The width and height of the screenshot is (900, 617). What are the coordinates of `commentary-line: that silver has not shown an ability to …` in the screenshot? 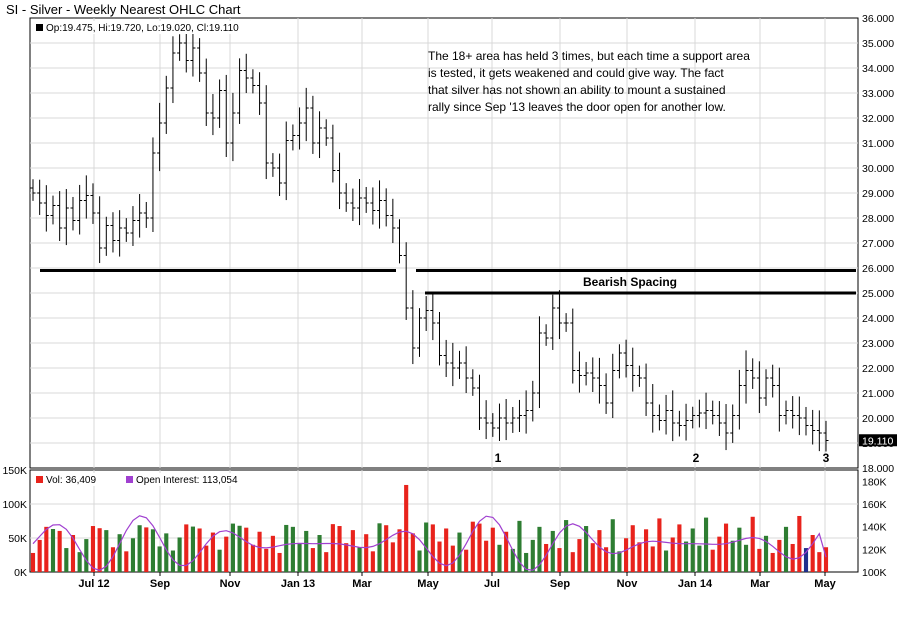 It's located at (577, 90).